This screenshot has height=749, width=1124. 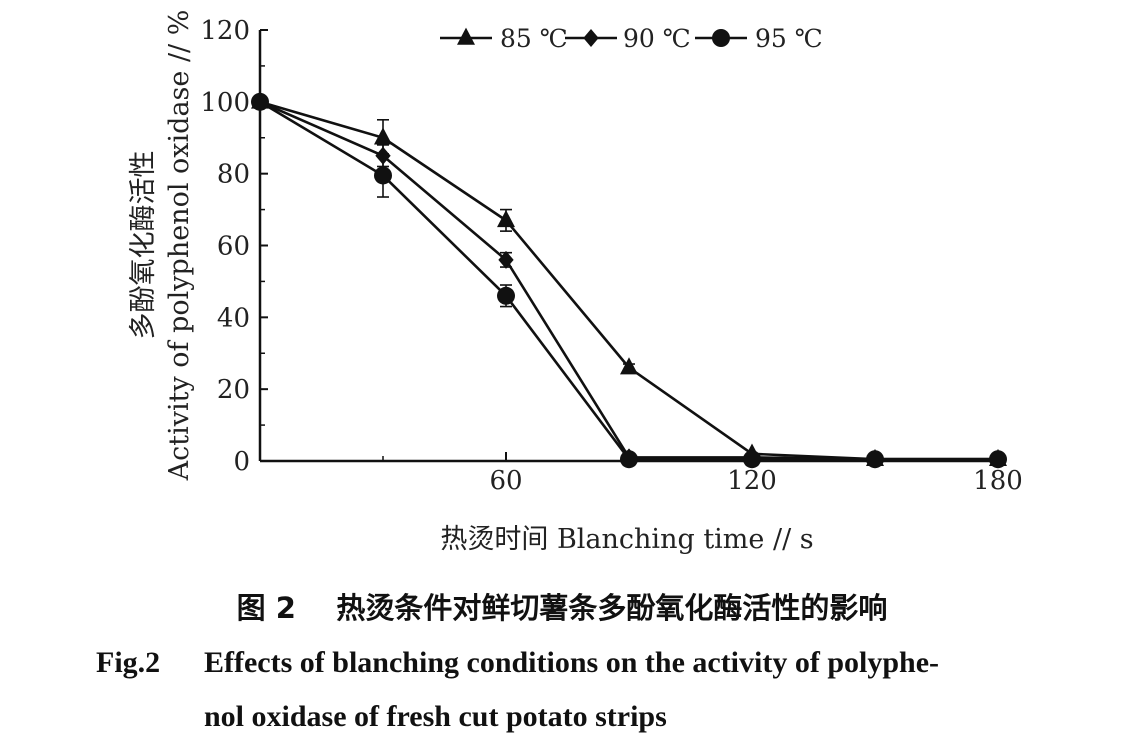 I want to click on legend-label: 90 ℃, so click(x=657, y=38).